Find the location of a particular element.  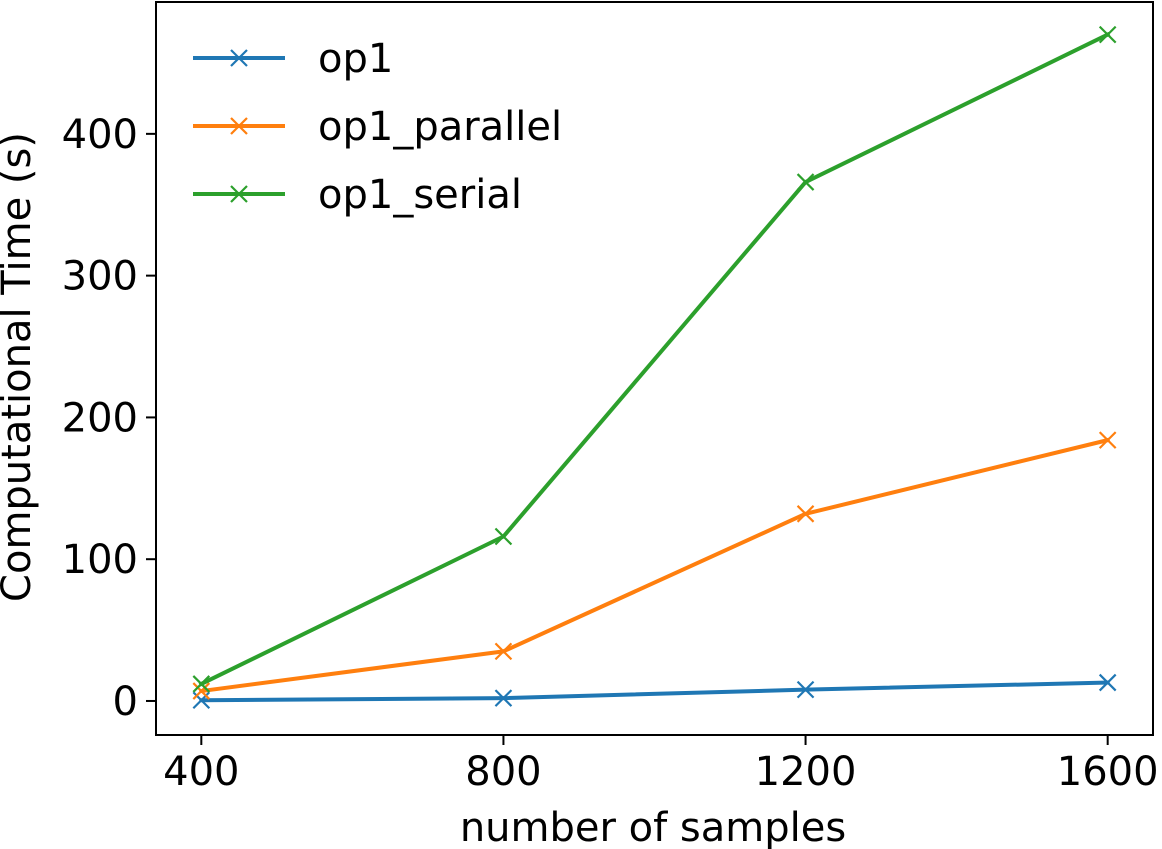

series-line is located at coordinates (654, 691).